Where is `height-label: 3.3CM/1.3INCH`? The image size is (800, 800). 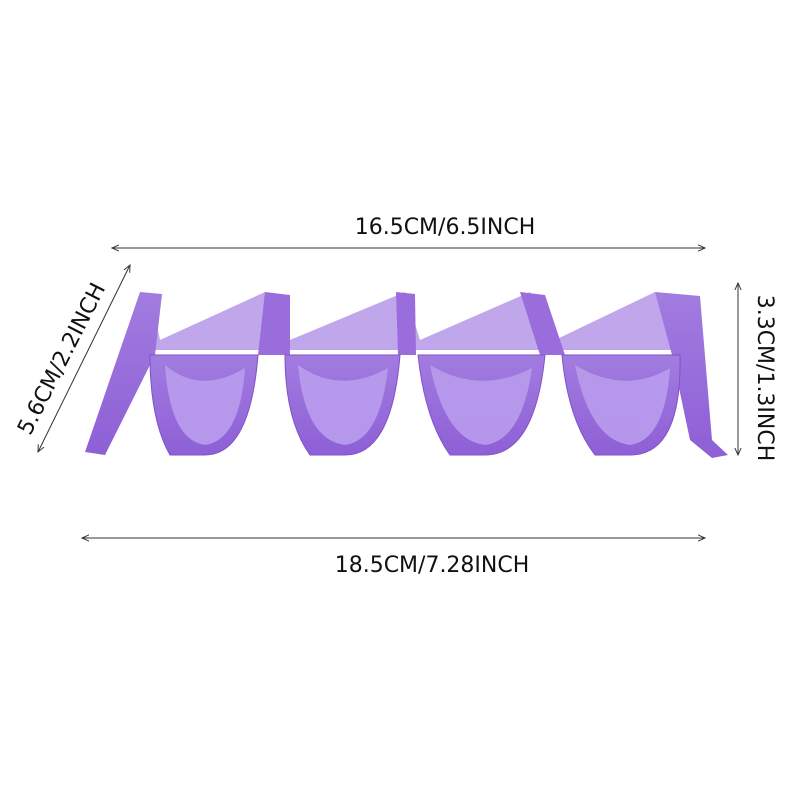
height-label: 3.3CM/1.3INCH is located at coordinates (764, 378).